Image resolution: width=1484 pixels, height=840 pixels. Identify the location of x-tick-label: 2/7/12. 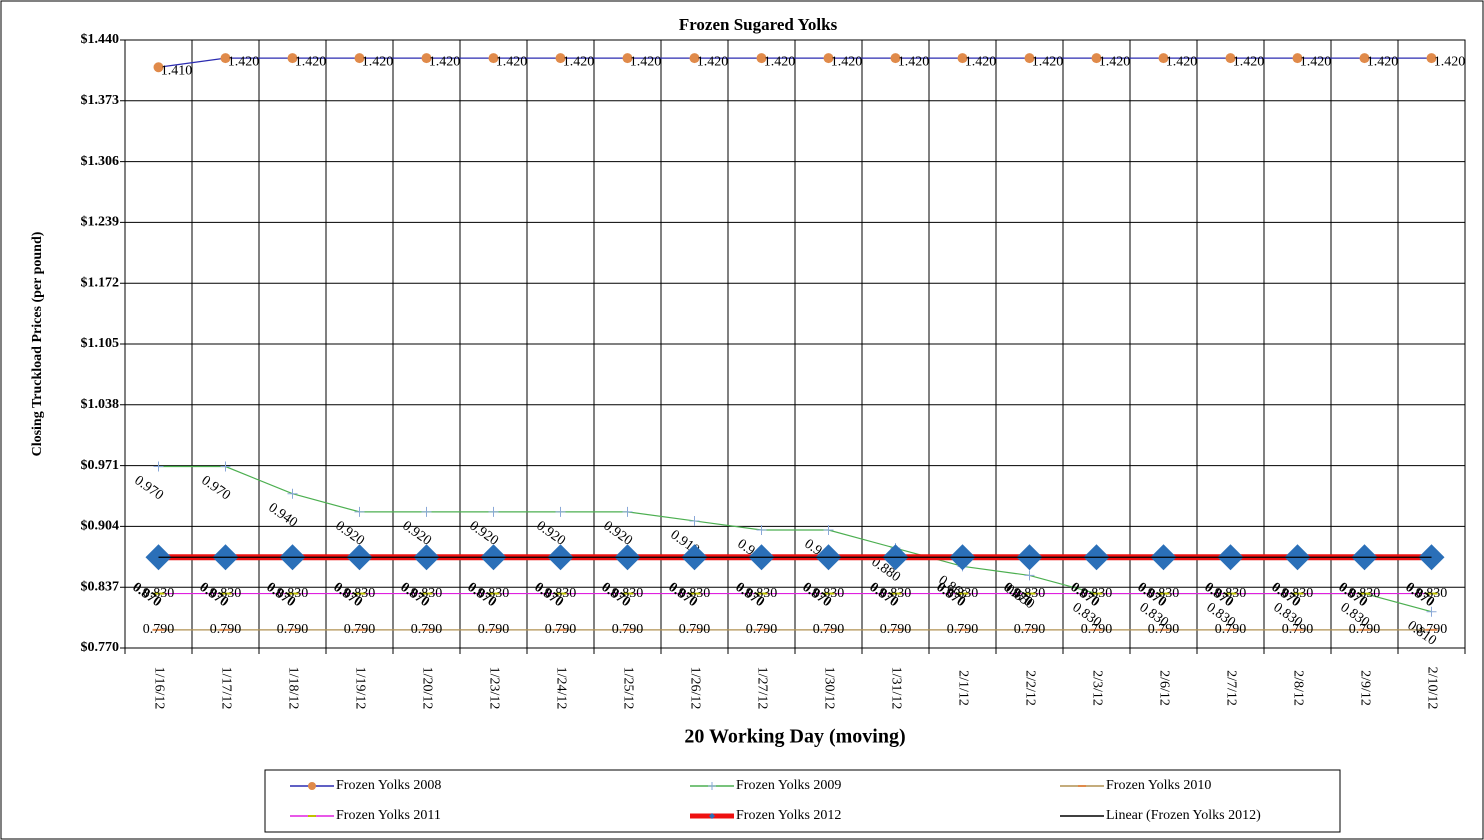
(1230, 688).